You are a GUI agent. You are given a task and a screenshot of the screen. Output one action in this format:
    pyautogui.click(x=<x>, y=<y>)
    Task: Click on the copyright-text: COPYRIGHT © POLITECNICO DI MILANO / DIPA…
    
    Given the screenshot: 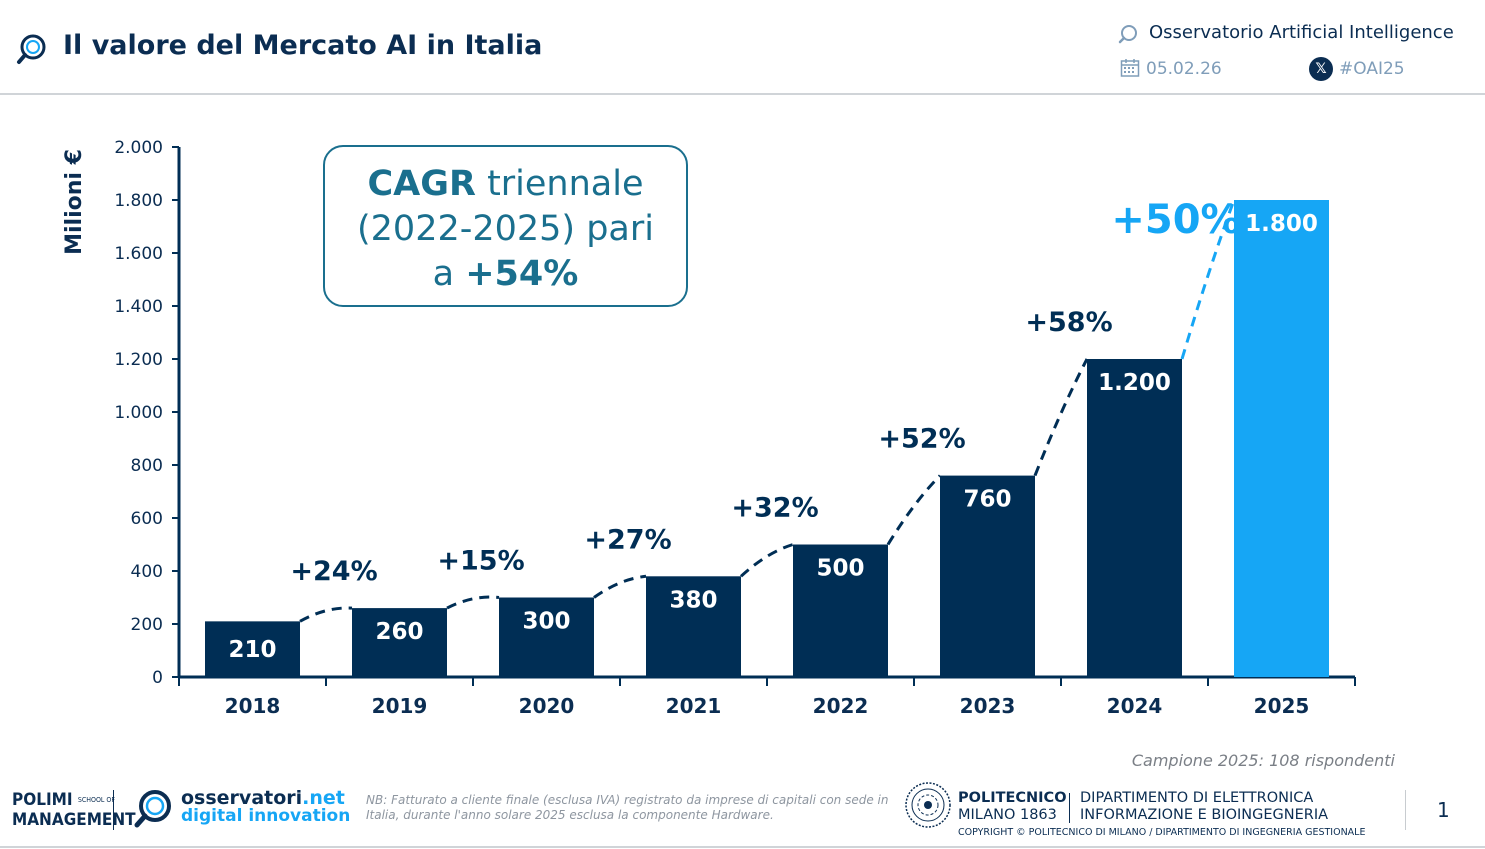 What is the action you would take?
    pyautogui.click(x=1162, y=832)
    